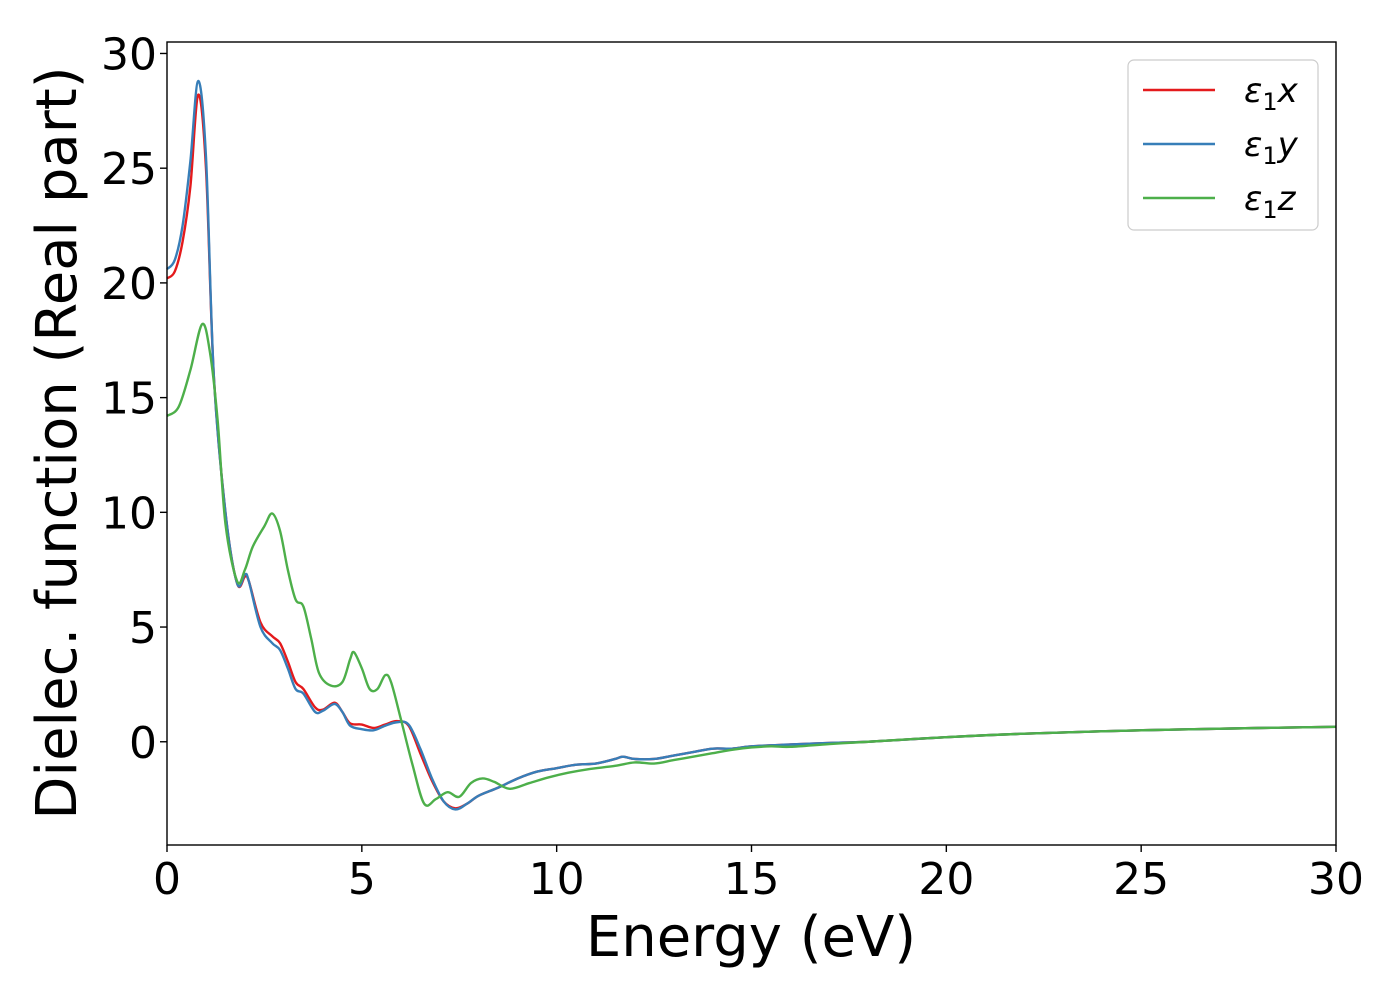 The height and width of the screenshot is (1000, 1400). Describe the element at coordinates (129, 54) in the screenshot. I see `y-tick-label: 30` at that location.